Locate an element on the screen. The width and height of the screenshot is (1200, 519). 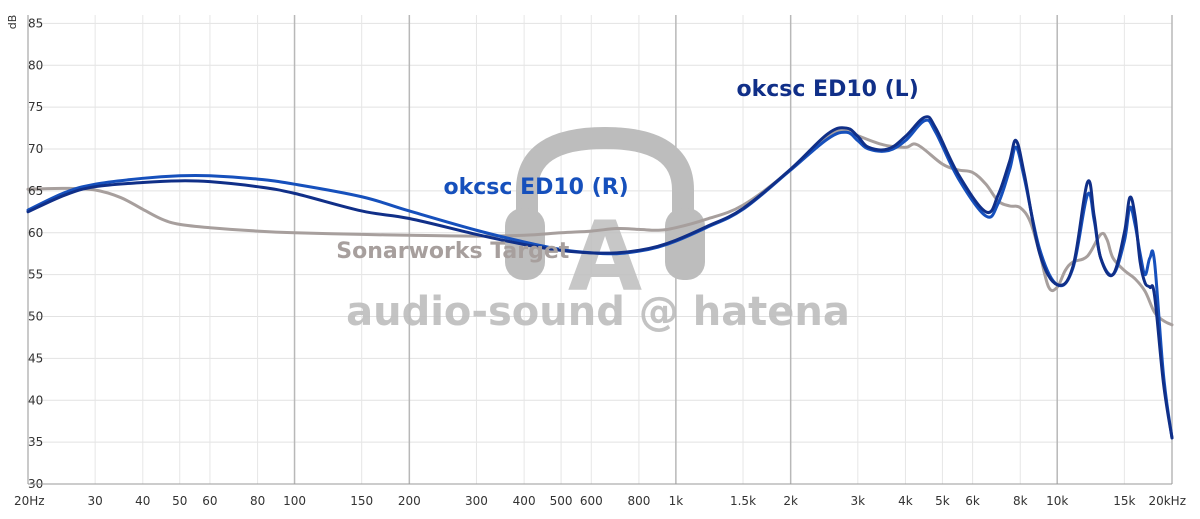
y-tick-label: 80 is located at coordinates (35, 65).